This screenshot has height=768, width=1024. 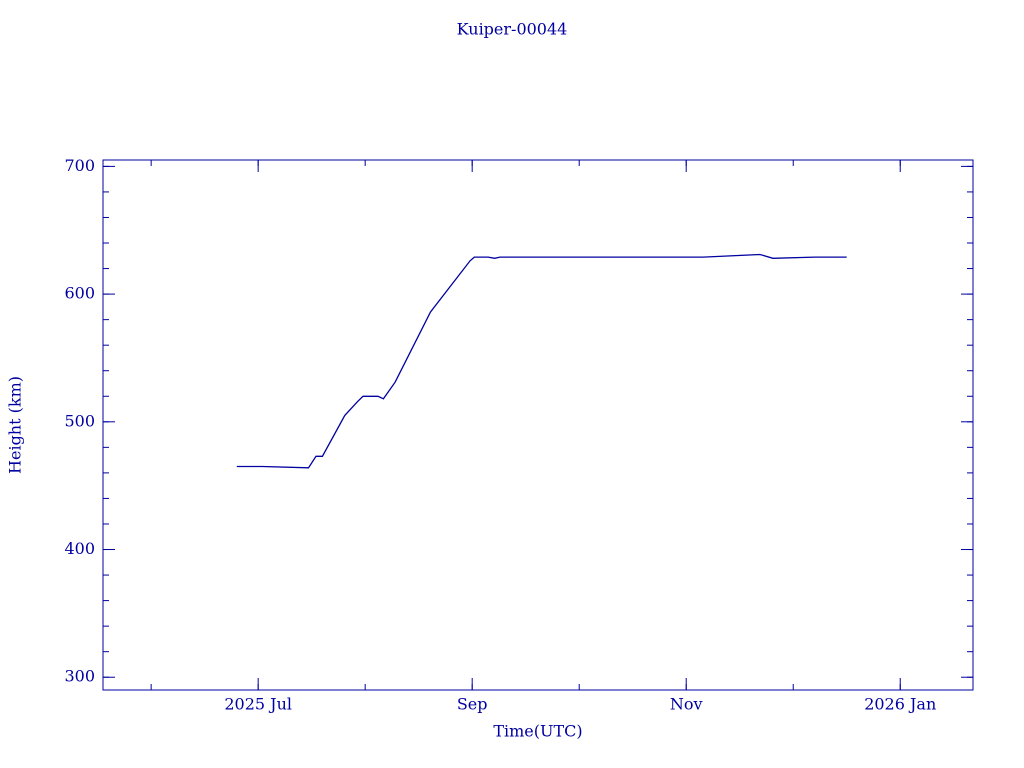 I want to click on x-tick-label: Nov, so click(x=686, y=704).